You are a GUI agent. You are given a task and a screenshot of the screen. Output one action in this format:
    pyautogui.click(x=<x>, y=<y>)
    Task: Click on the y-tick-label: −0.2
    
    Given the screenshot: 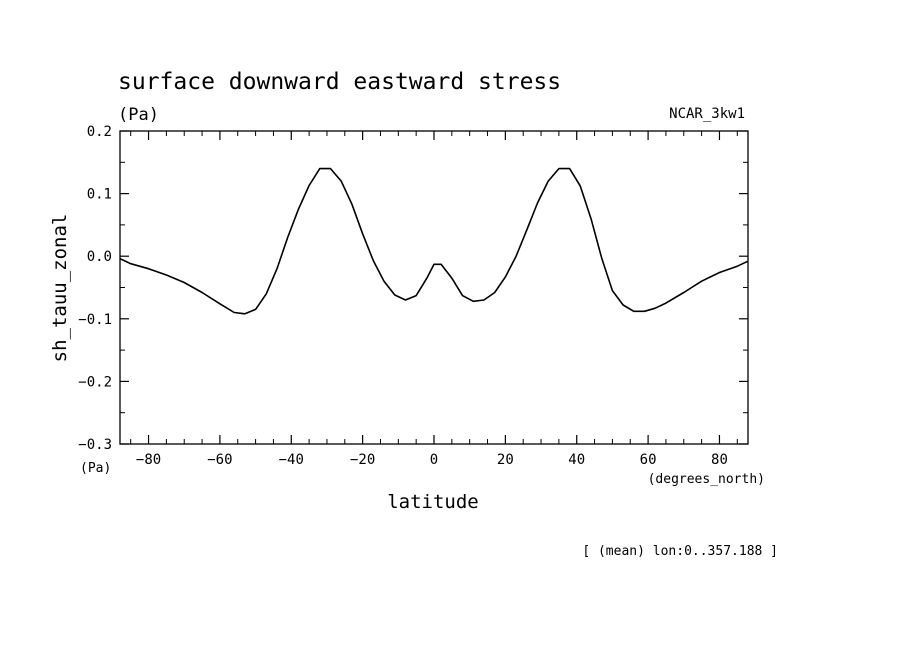 What is the action you would take?
    pyautogui.click(x=95, y=382)
    